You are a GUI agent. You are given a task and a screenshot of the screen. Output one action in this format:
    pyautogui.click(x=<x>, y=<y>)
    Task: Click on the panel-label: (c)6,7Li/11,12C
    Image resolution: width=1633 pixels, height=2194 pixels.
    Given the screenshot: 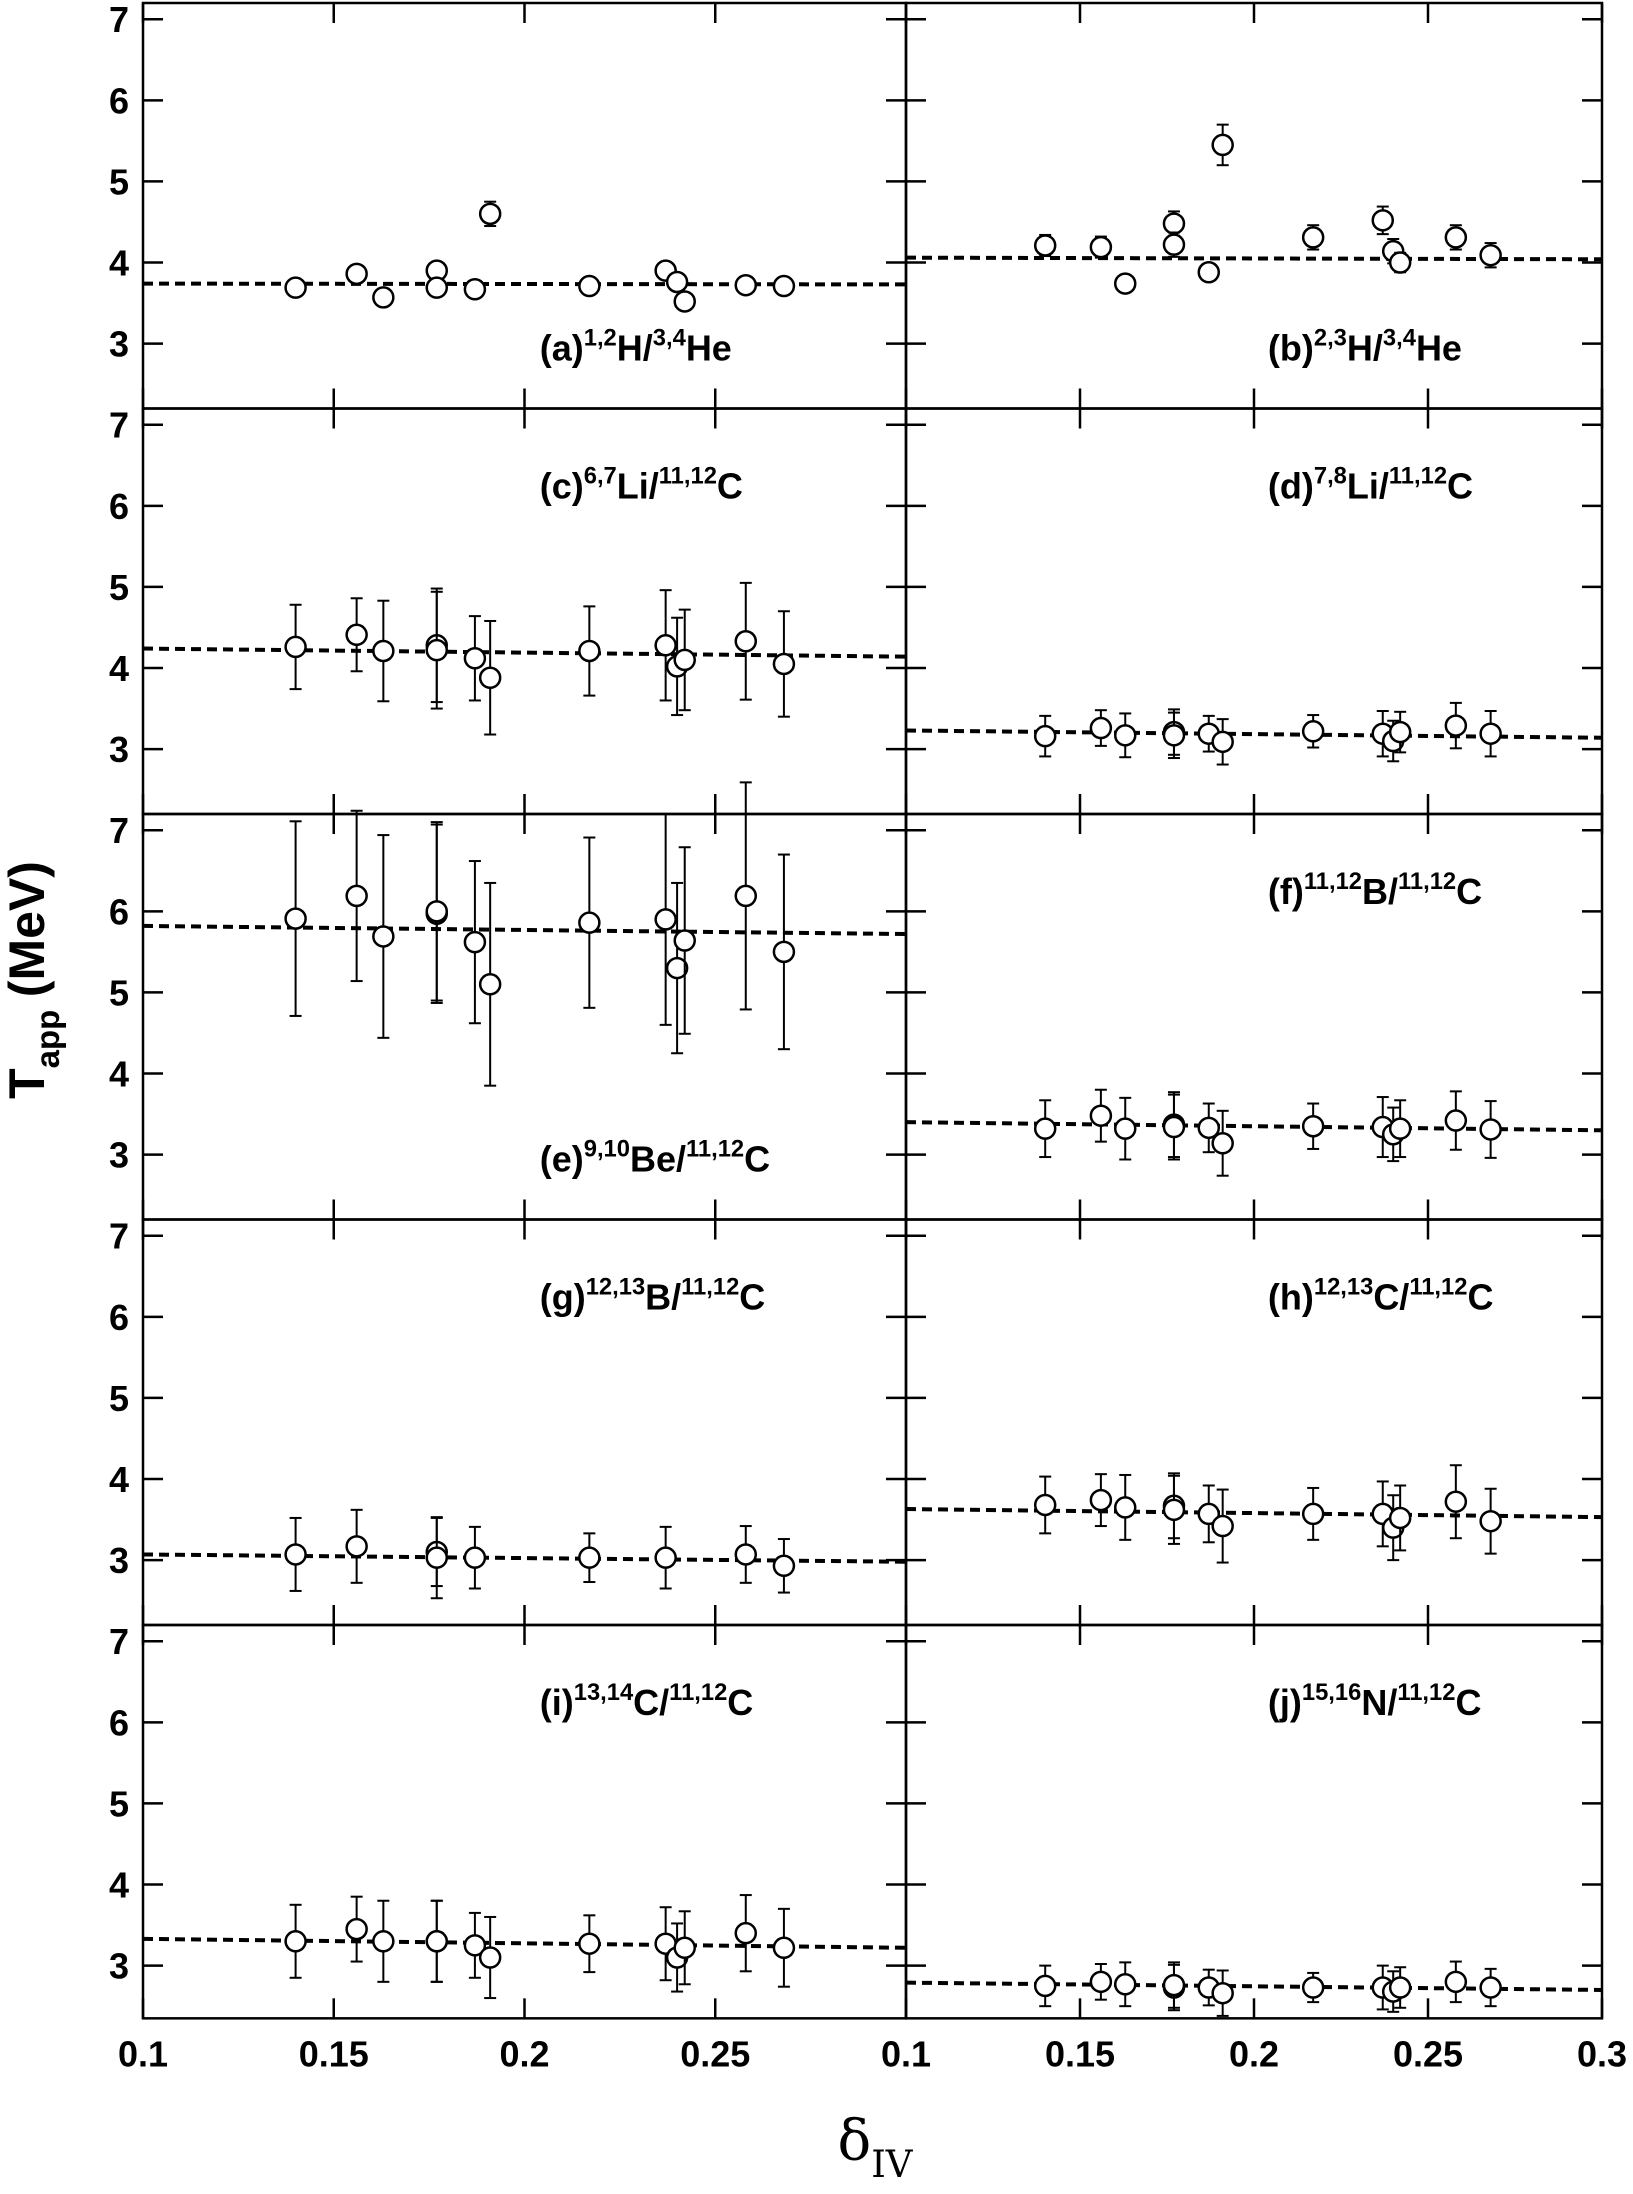 What is the action you would take?
    pyautogui.click(x=641, y=484)
    